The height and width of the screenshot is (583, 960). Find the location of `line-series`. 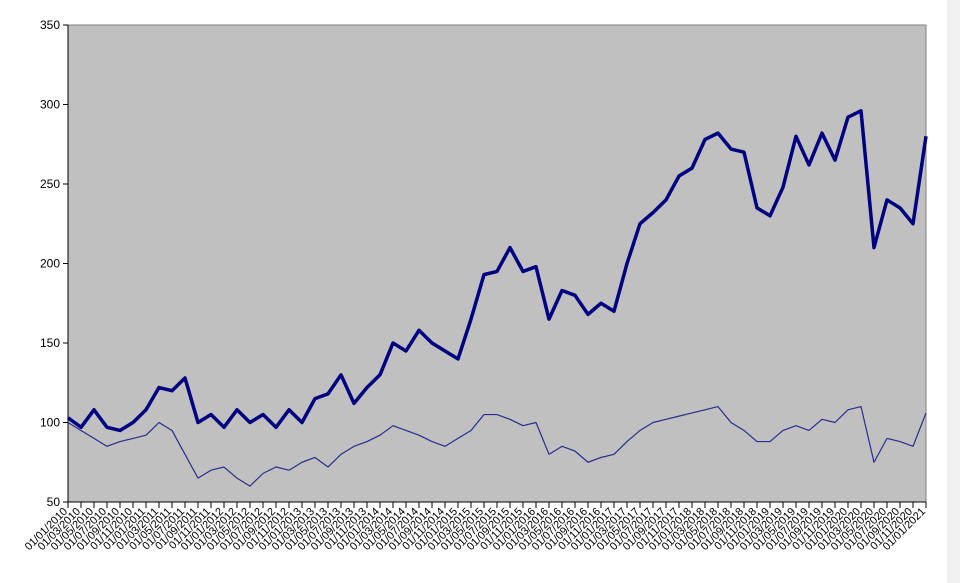

line-series is located at coordinates (497, 446).